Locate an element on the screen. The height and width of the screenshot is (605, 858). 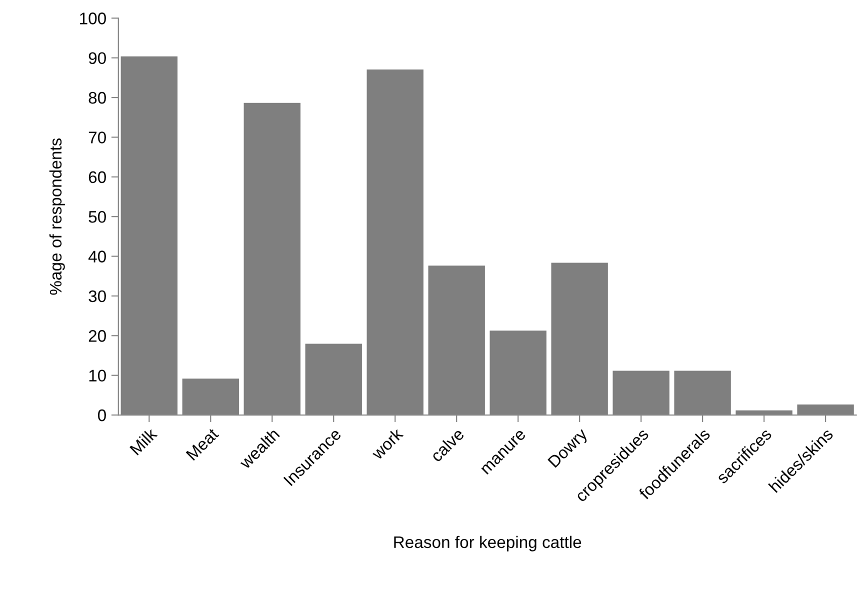
y-tick-label: 90 is located at coordinates (97, 58).